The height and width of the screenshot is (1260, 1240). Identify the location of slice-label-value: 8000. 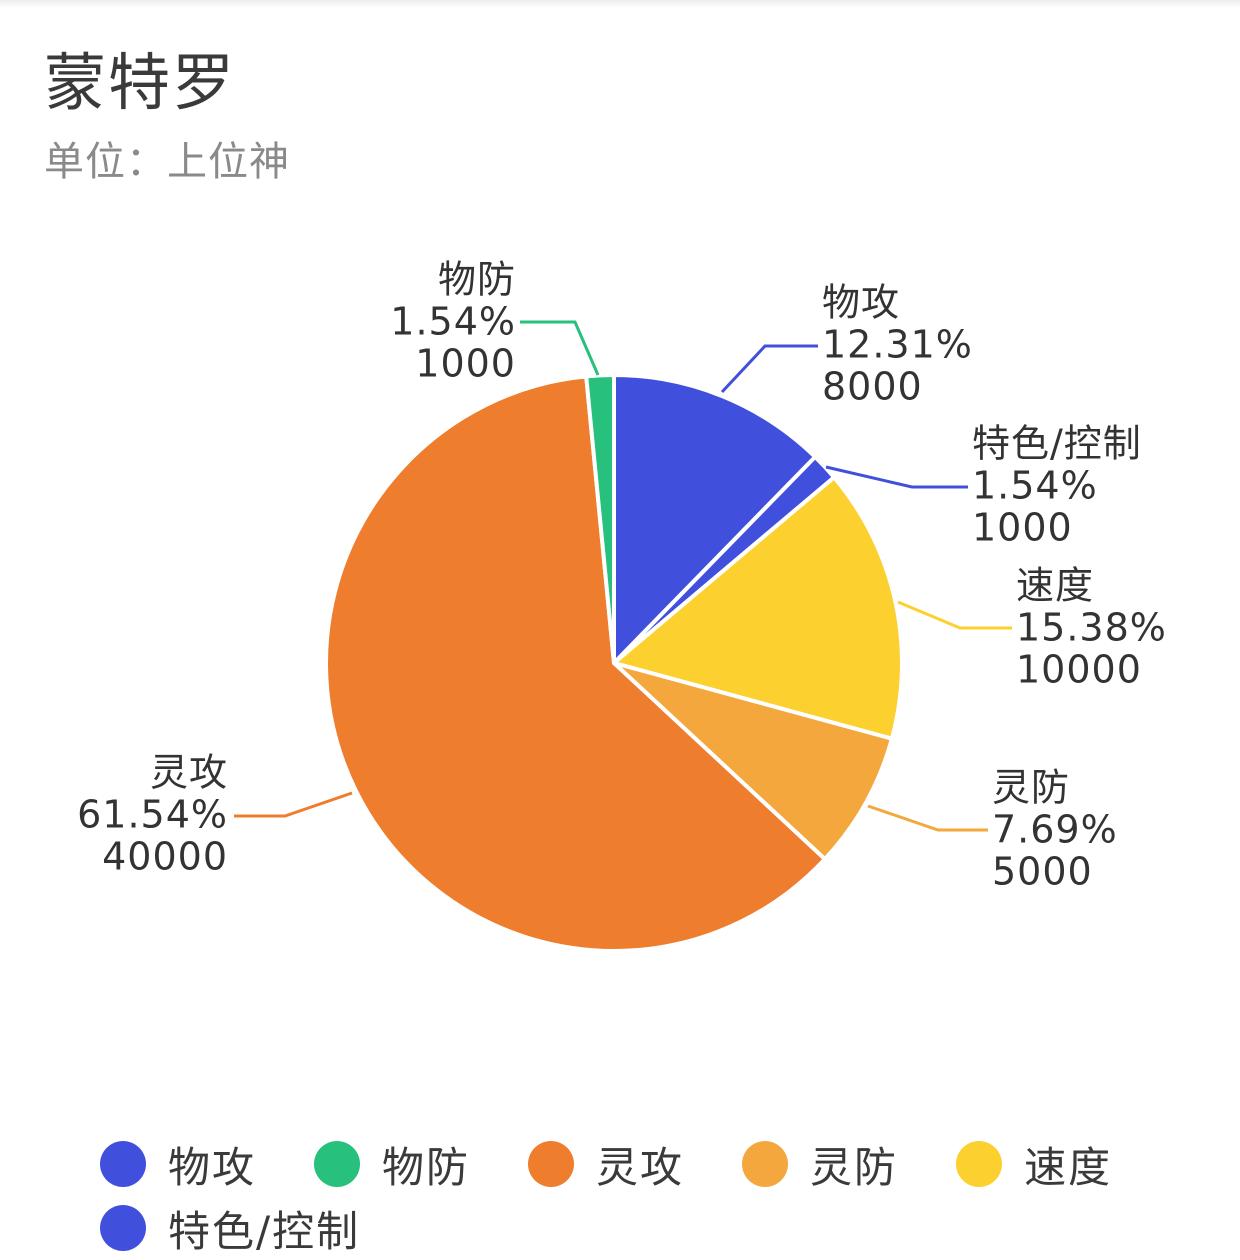
(872, 387).